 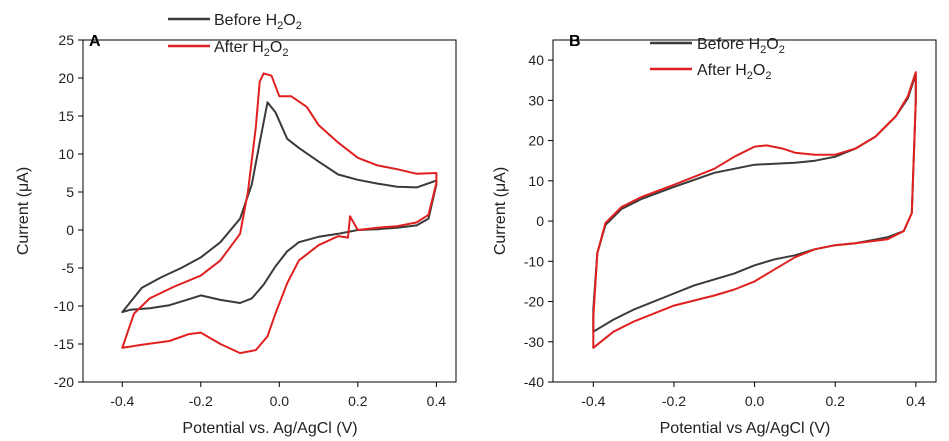 I want to click on panel-a-x-tick-label-1: -0.2, so click(x=201, y=401).